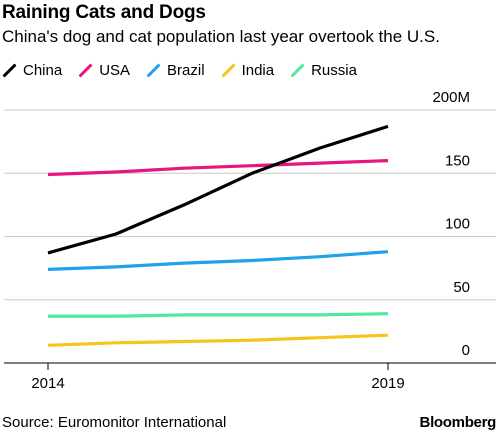 The width and height of the screenshot is (500, 438). I want to click on legend-item-india: India, so click(248, 70).